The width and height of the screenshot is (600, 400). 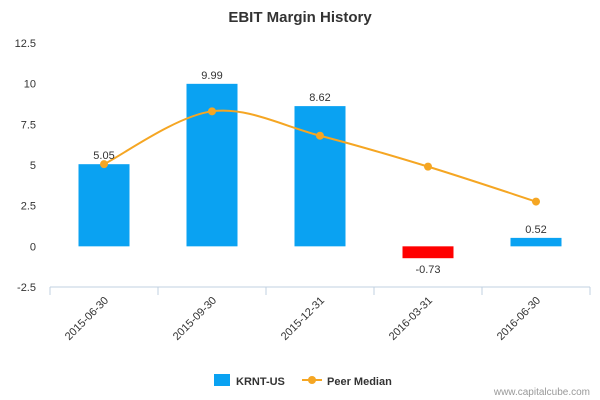 I want to click on bar-data-label: 8.62, so click(x=319, y=98).